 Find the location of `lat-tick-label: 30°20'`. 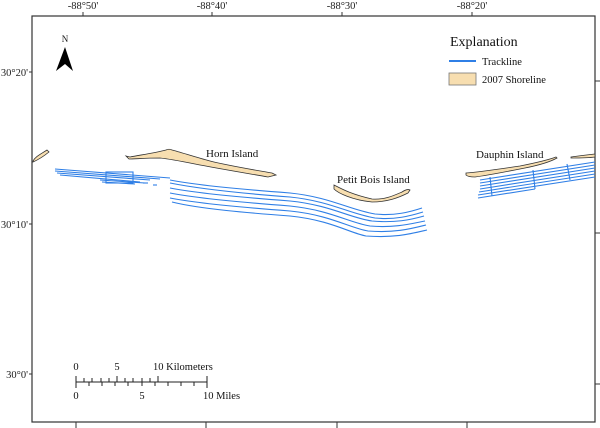

lat-tick-label: 30°20' is located at coordinates (14, 73).